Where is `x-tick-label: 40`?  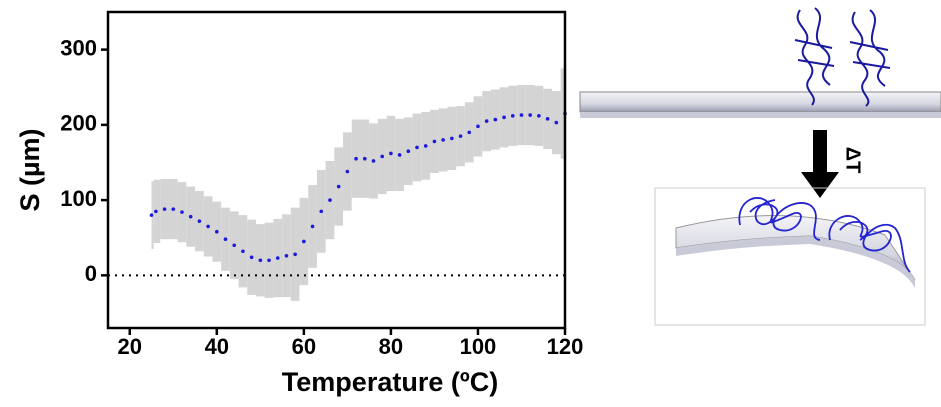
x-tick-label: 40 is located at coordinates (217, 346).